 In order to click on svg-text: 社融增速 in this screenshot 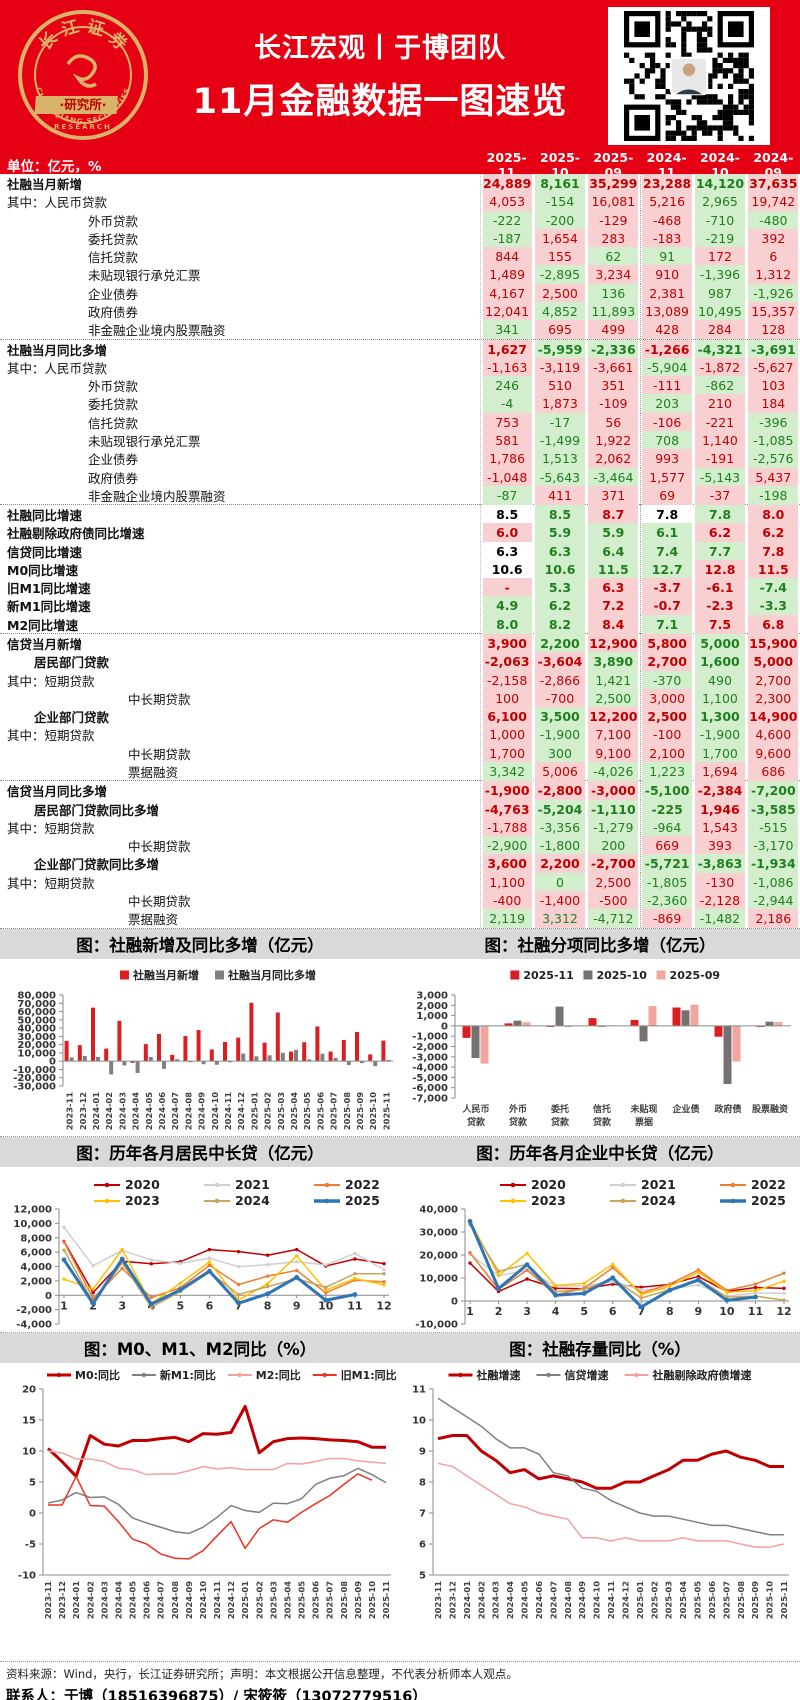, I will do `click(498, 1374)`.